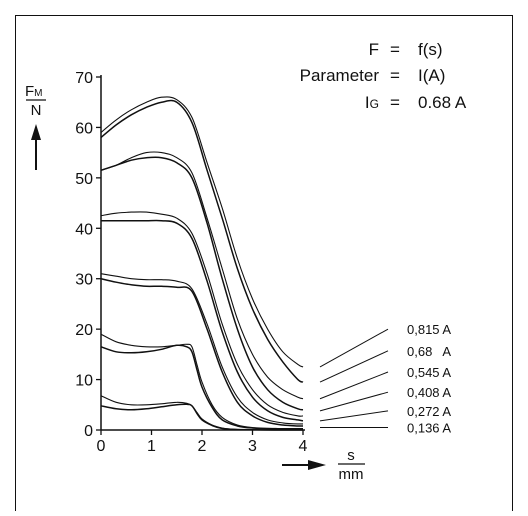  What do you see at coordinates (395, 75) in the screenshot?
I see `annotation-equals-2: =` at bounding box center [395, 75].